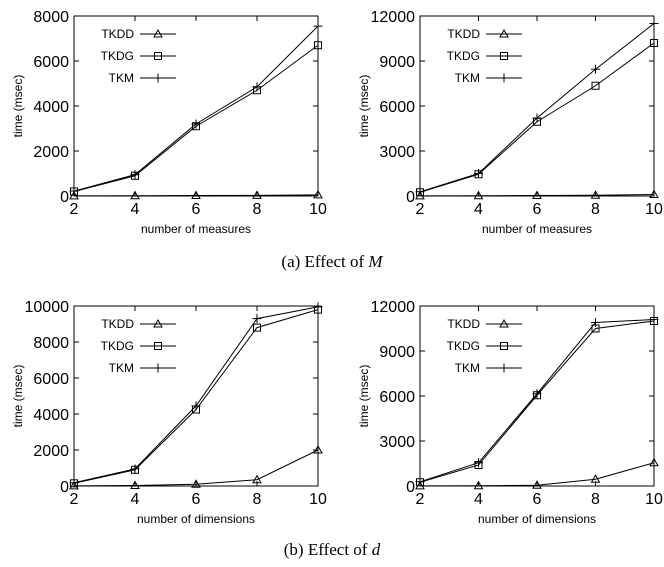 The image size is (664, 567). Describe the element at coordinates (291, 261) in the screenshot. I see `caption-a-prefix: (a)` at that location.